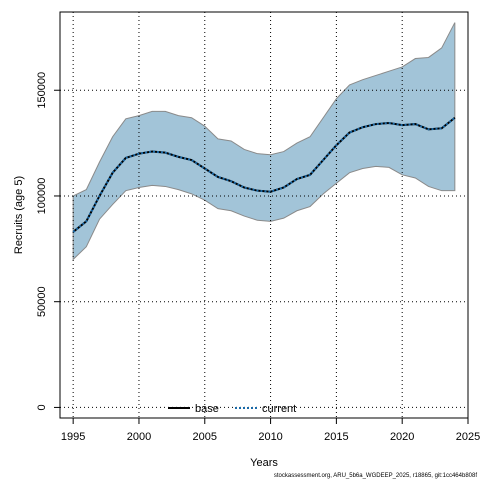 The image size is (480, 480). I want to click on y-tick-label: 150000, so click(42, 90).